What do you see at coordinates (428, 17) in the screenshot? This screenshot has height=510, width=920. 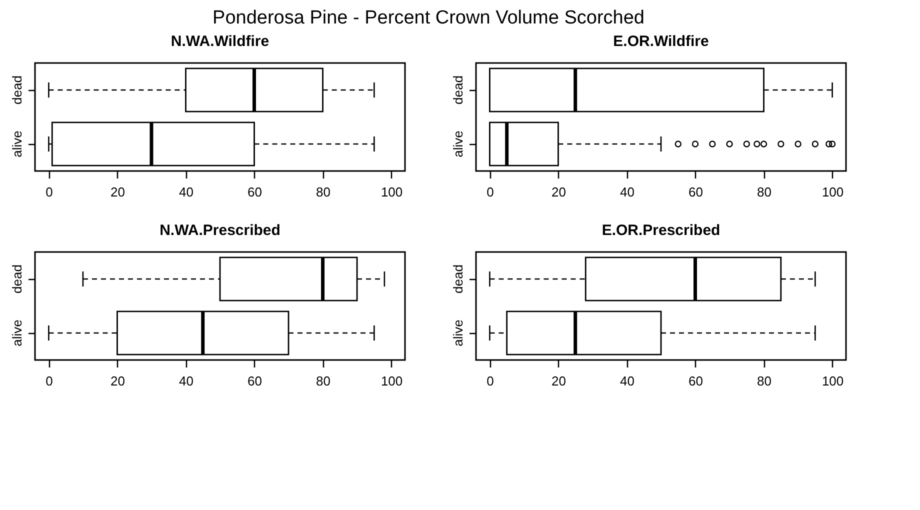 I see `text: Ponderosa Pine - Percent Crown Volume Scorched` at bounding box center [428, 17].